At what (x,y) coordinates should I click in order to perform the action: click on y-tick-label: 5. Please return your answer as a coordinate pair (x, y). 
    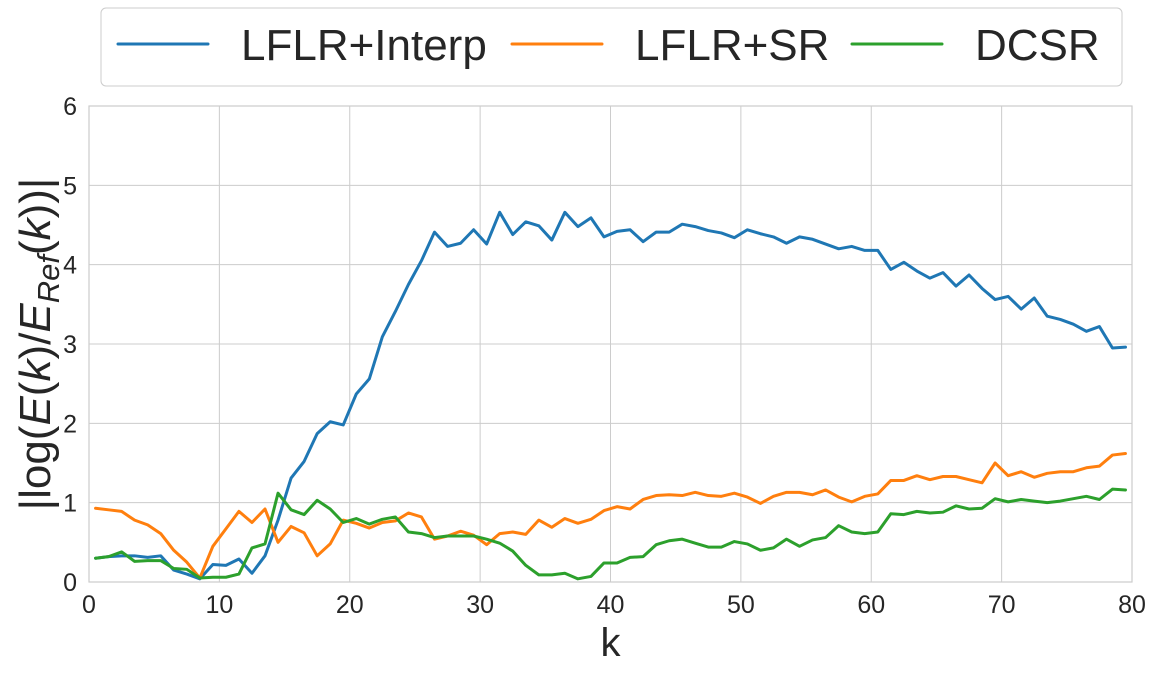
    Looking at the image, I should click on (70, 186).